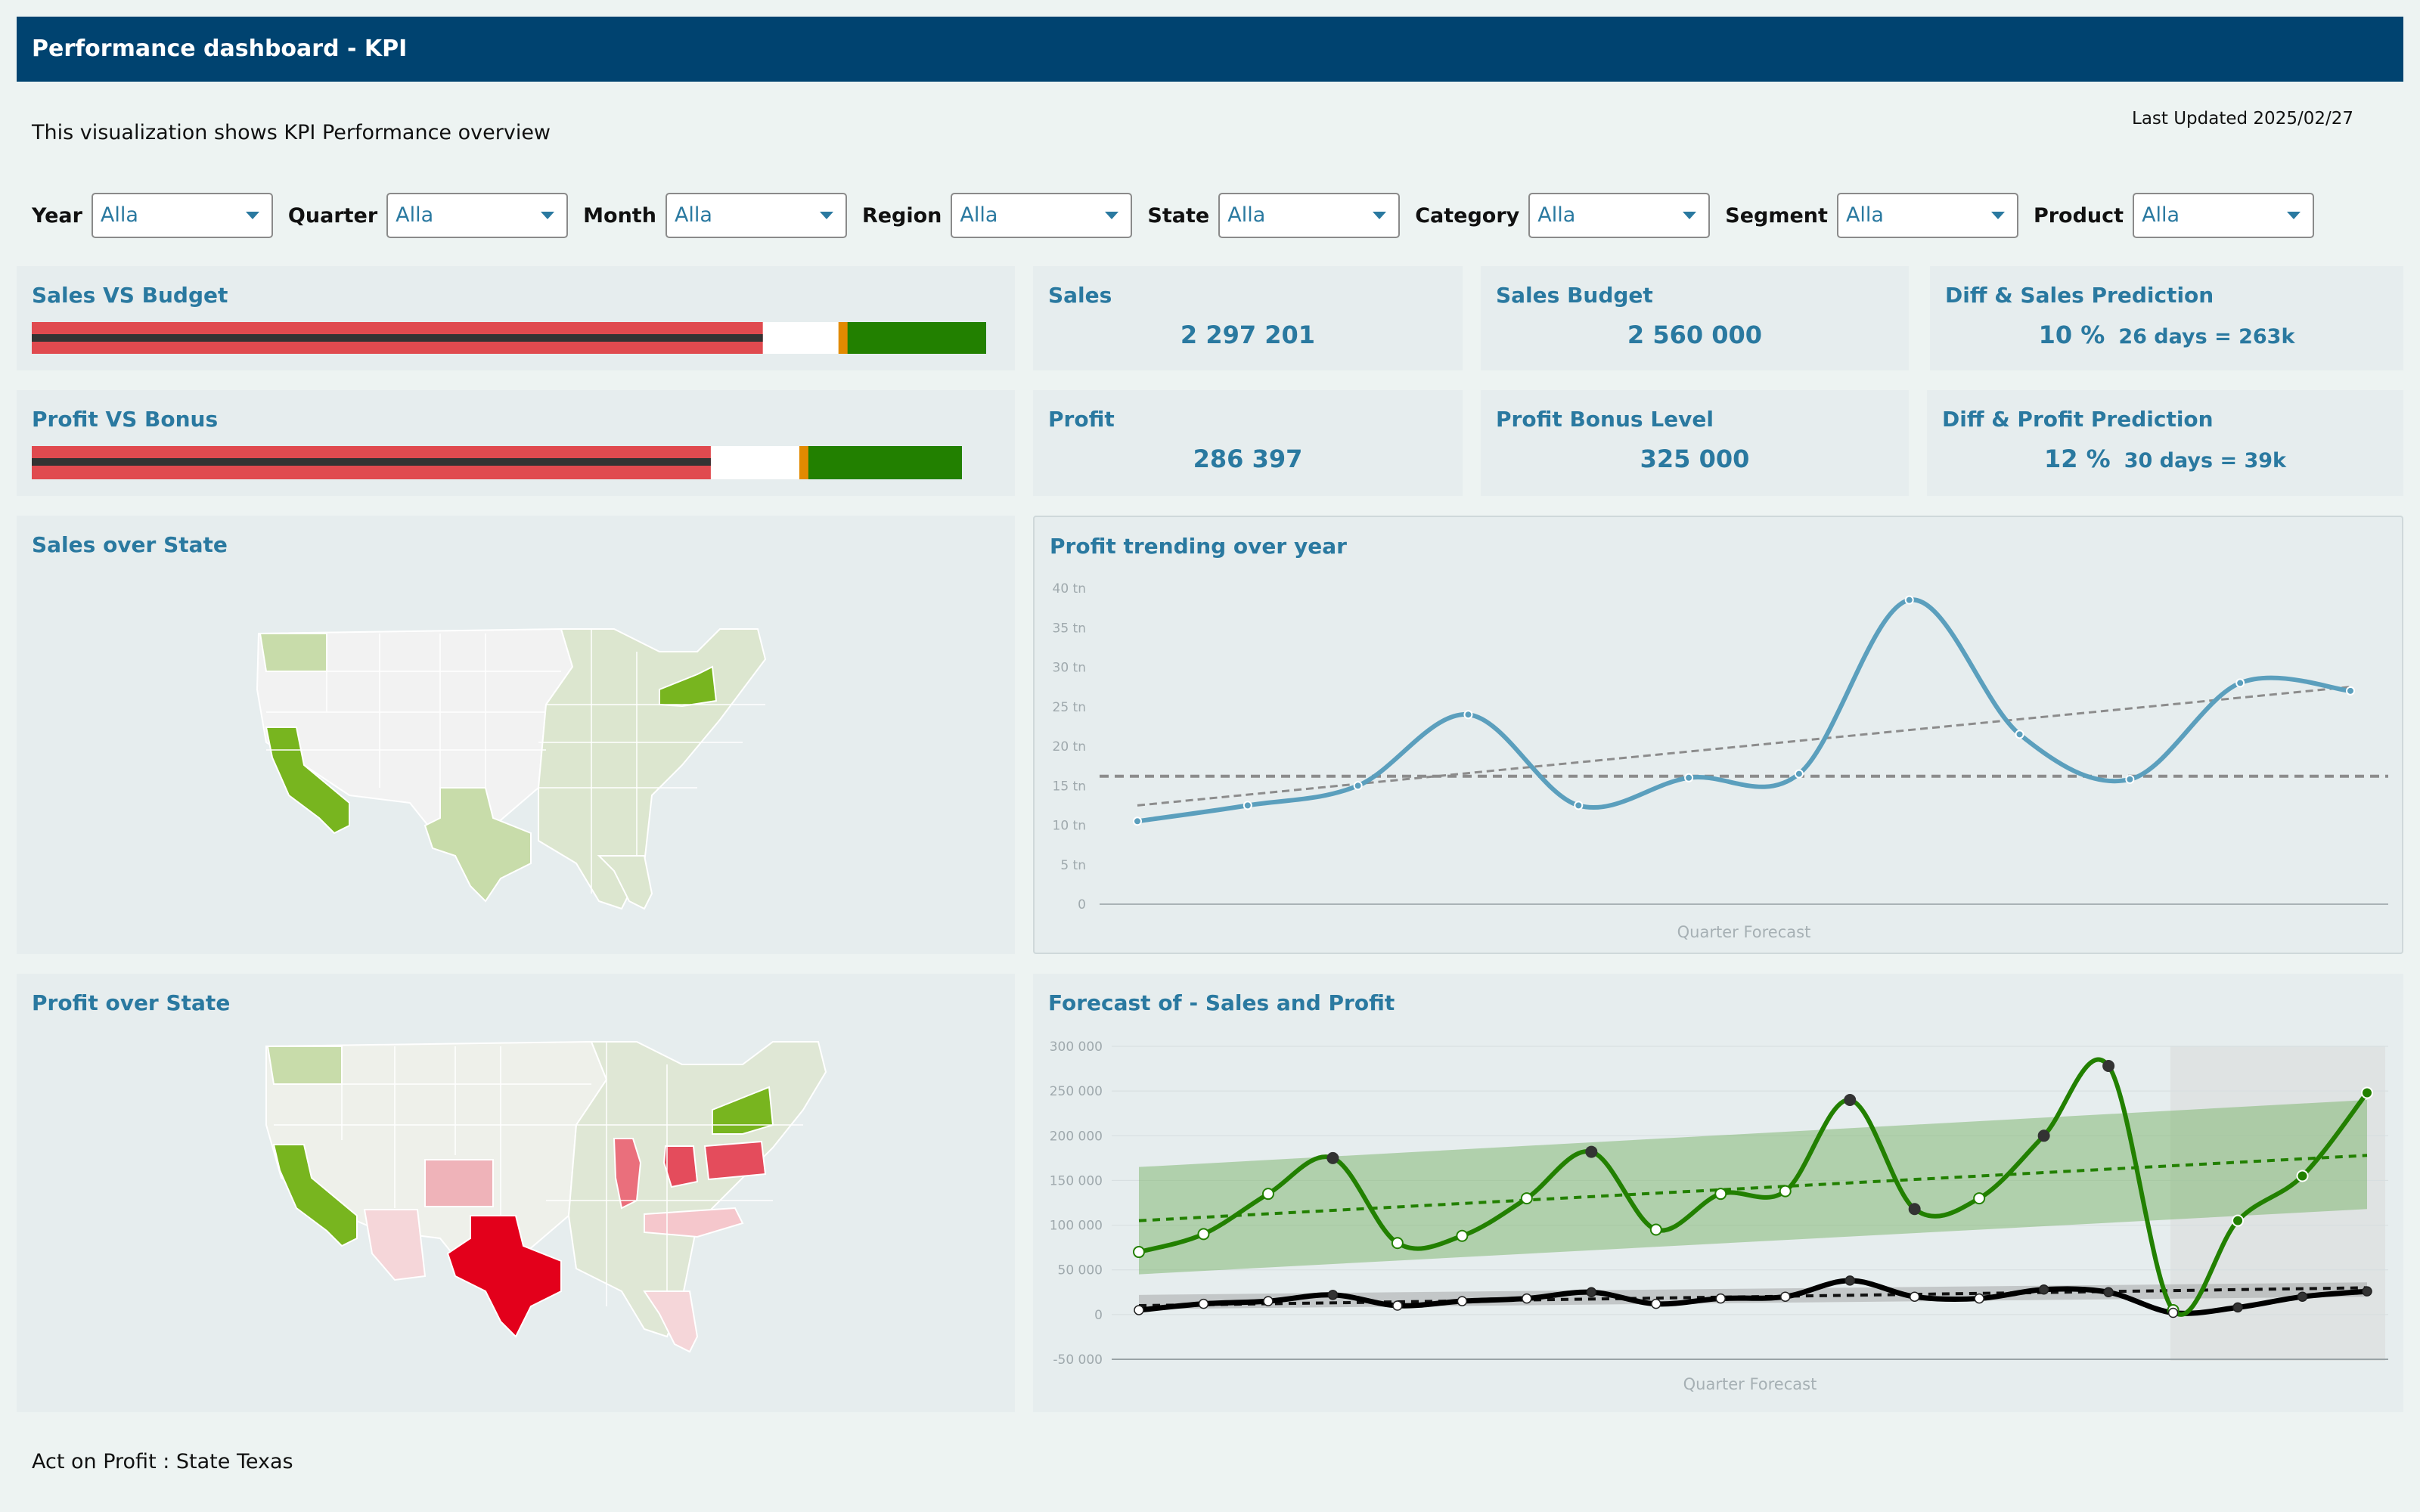 This screenshot has width=2420, height=1512. Describe the element at coordinates (619, 216) in the screenshot. I see `filter-label: Month` at that location.